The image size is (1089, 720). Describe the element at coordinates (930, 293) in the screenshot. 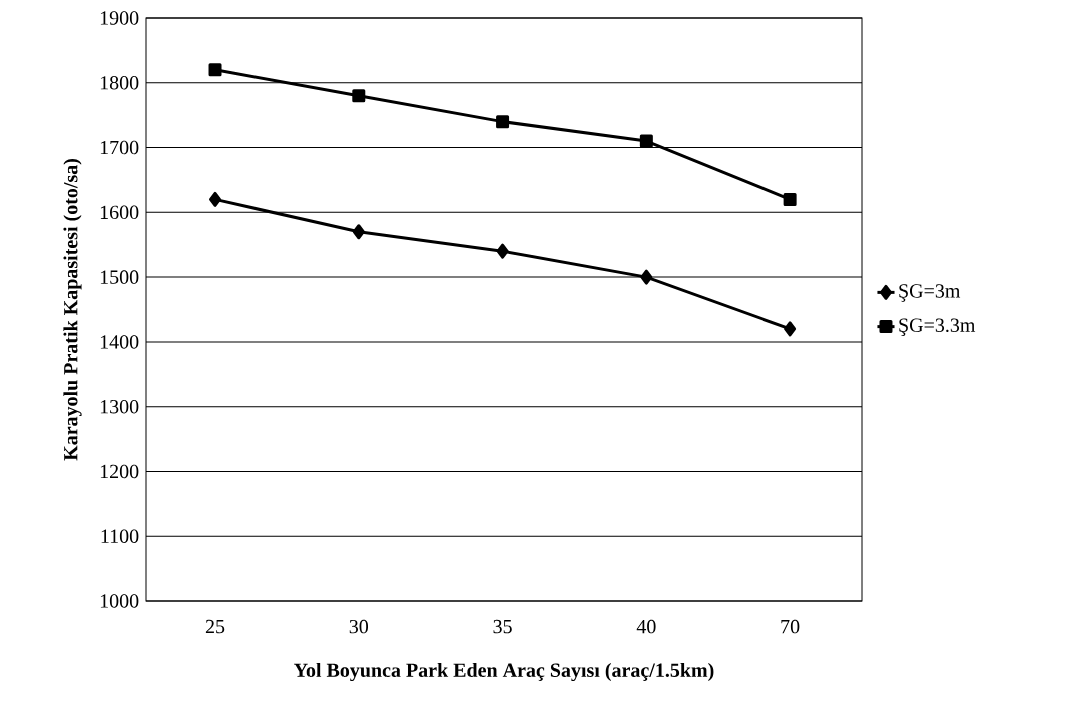

I see `legend-label: ŞG=3m` at that location.